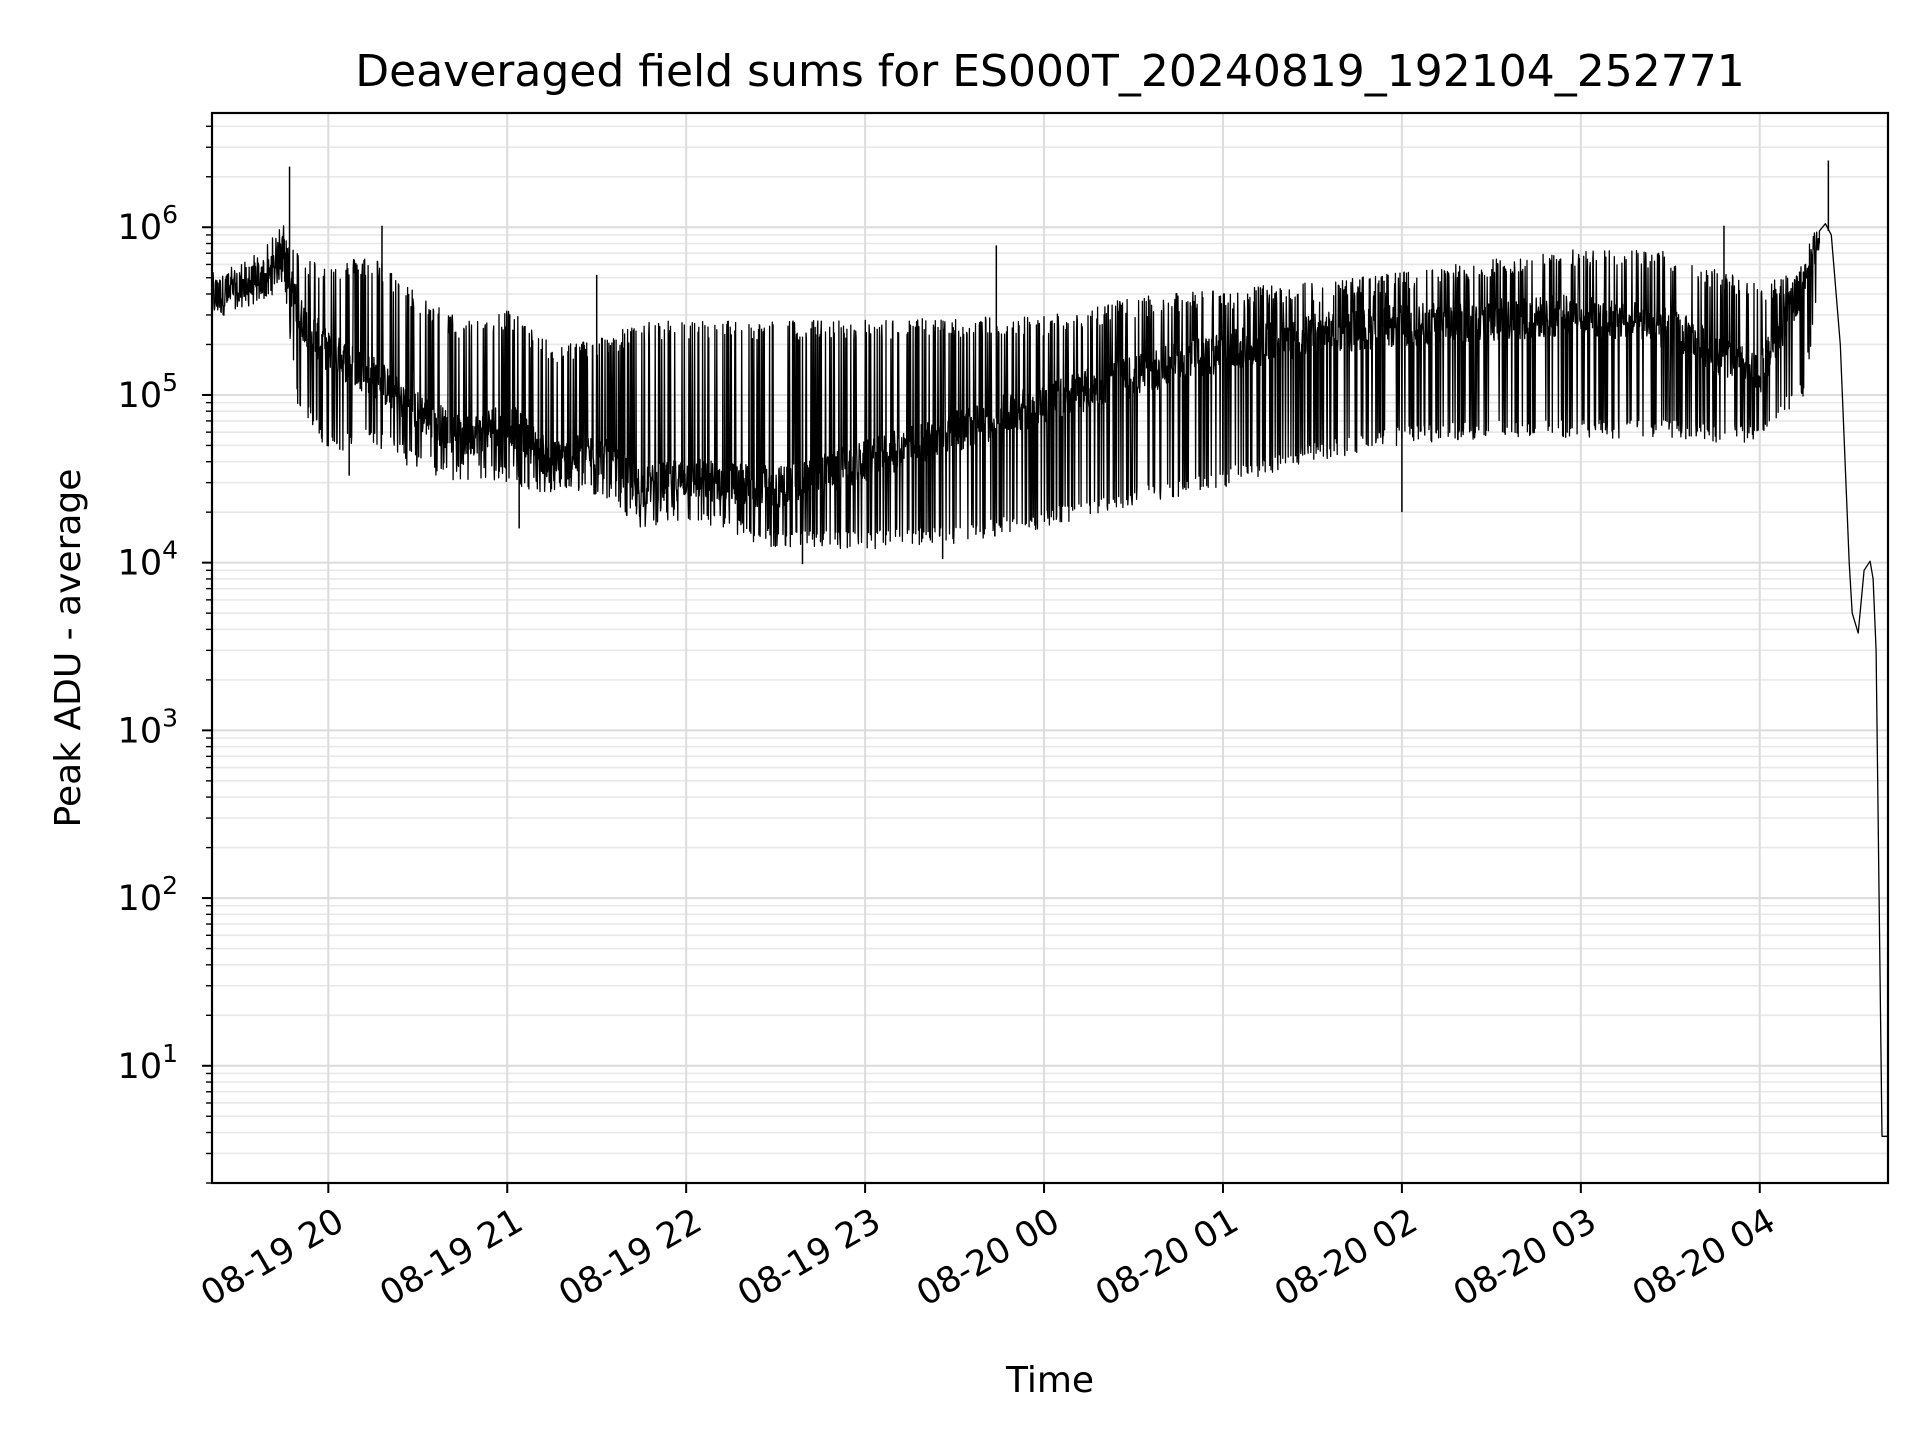 This screenshot has height=1440, width=1920. I want to click on y-axis-label: Peak ADU - average, so click(68, 648).